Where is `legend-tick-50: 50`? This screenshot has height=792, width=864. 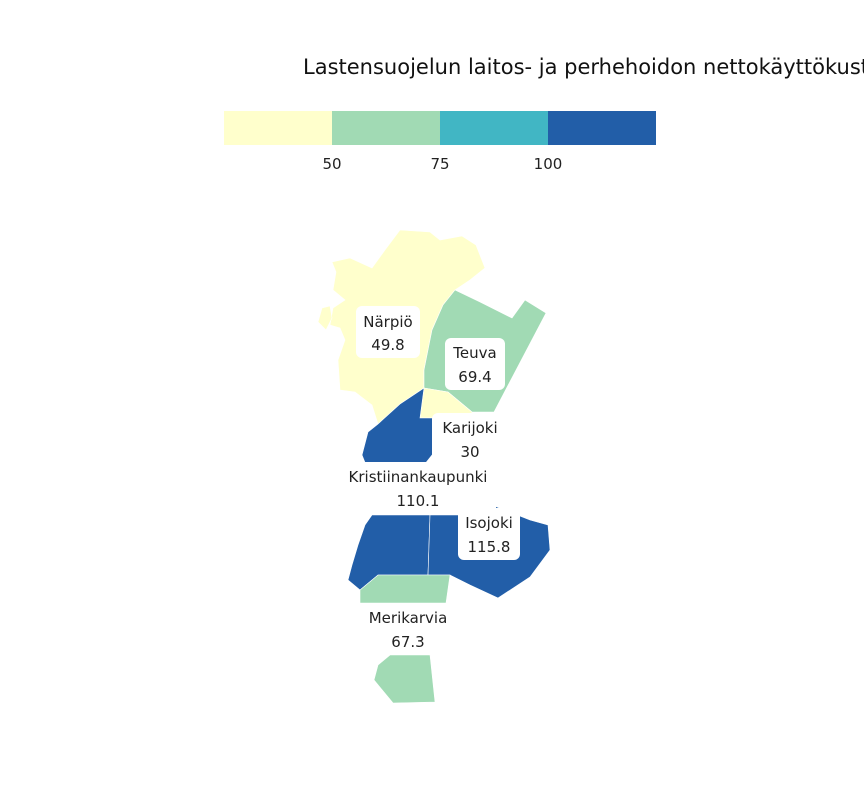 legend-tick-50: 50 is located at coordinates (332, 164).